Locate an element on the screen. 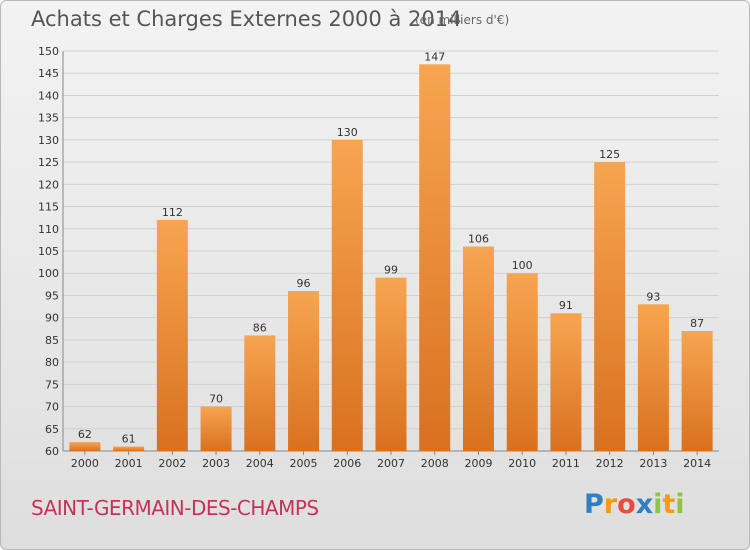  y-tick-label: 150 is located at coordinates (48, 51).